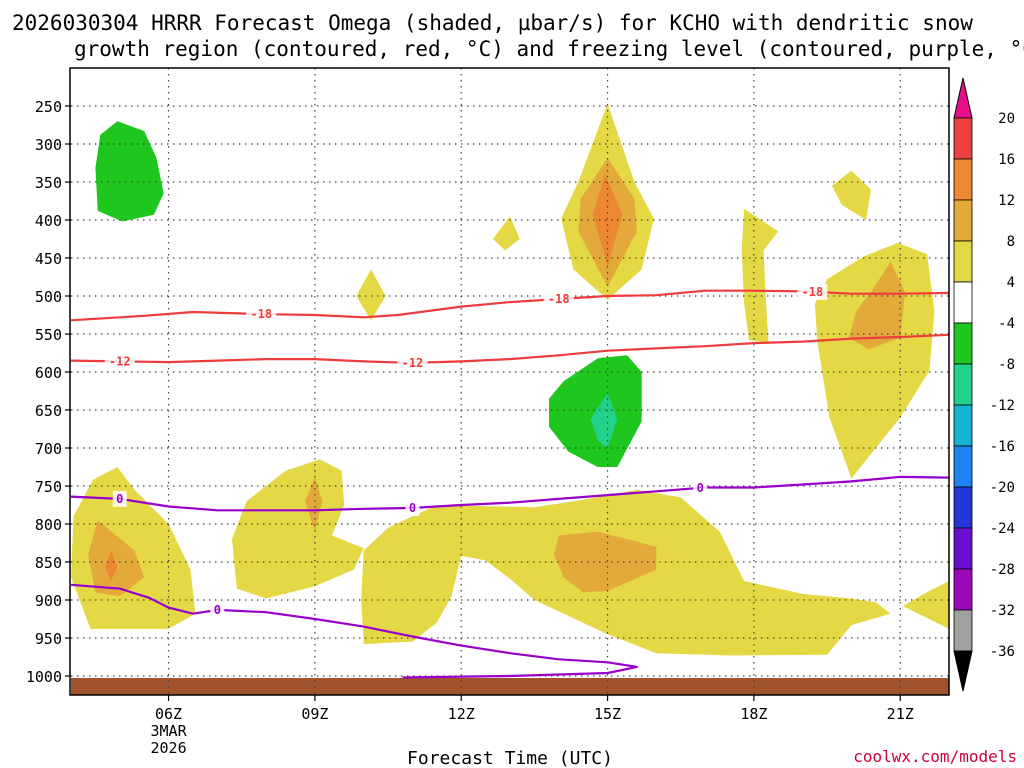 This screenshot has width=1024, height=768. What do you see at coordinates (753, 714) in the screenshot?
I see `x-tick-label-18Z: 18Z` at bounding box center [753, 714].